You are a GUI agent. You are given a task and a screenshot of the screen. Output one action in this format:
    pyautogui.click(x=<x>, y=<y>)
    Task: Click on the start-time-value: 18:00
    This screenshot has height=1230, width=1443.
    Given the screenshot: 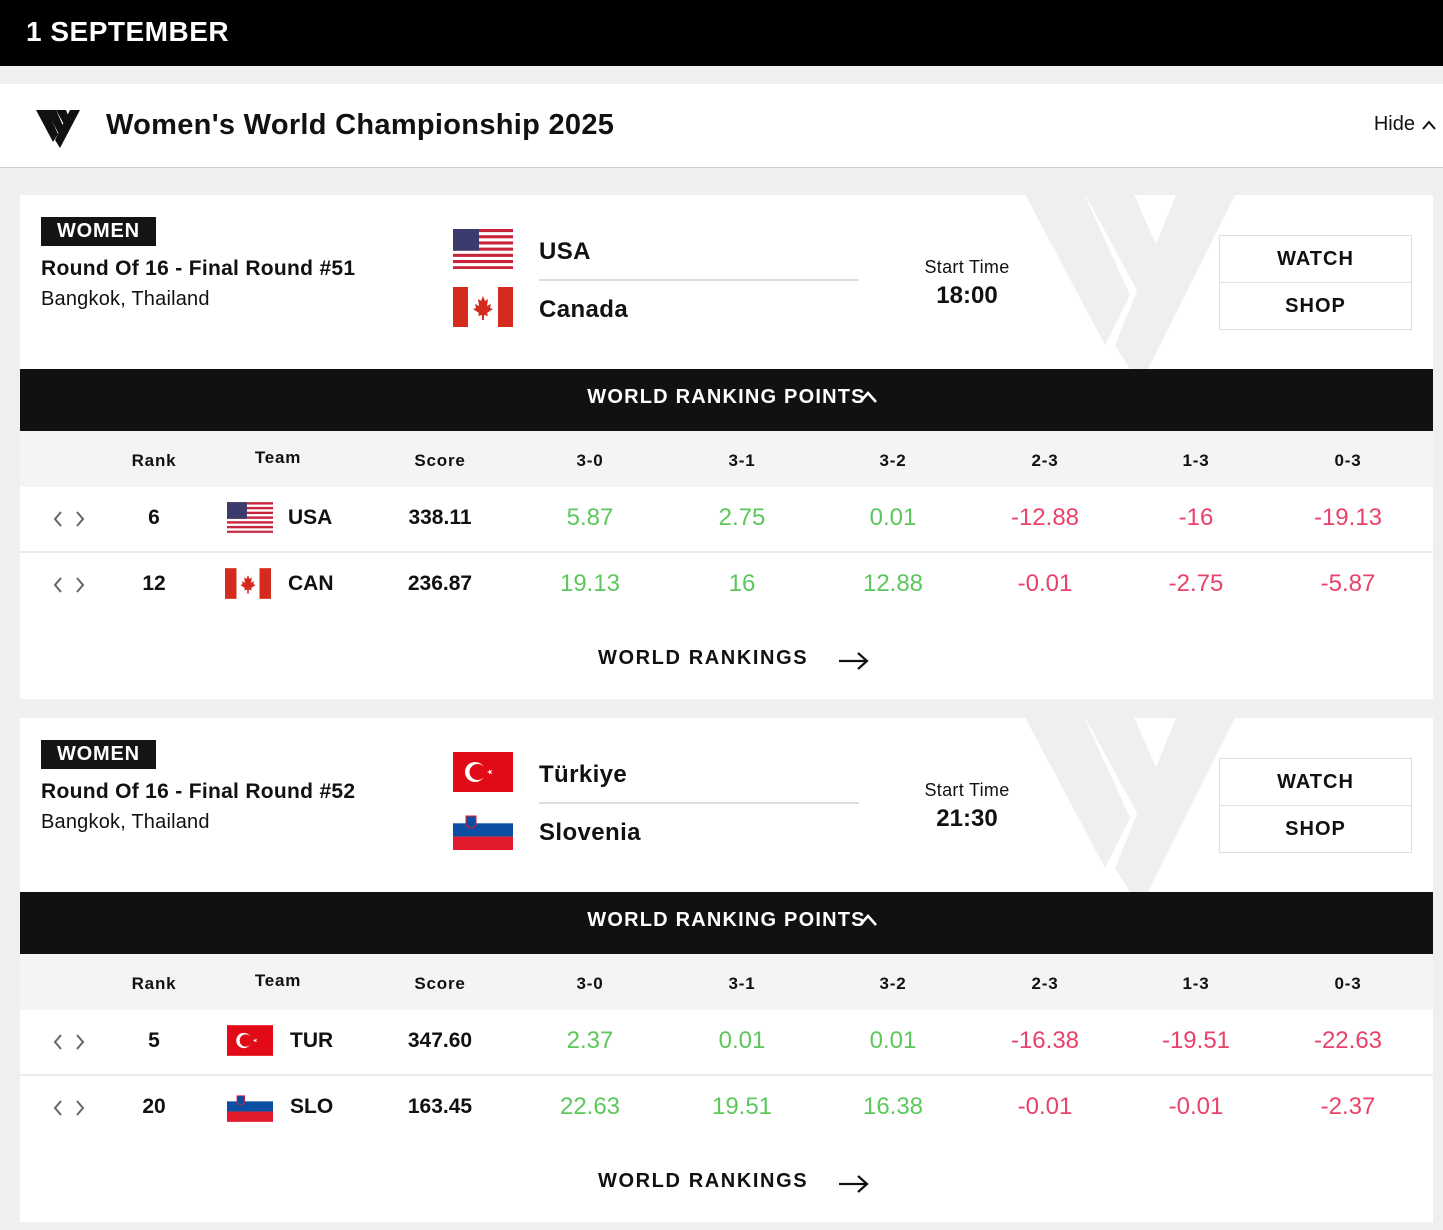 What is the action you would take?
    pyautogui.click(x=967, y=295)
    